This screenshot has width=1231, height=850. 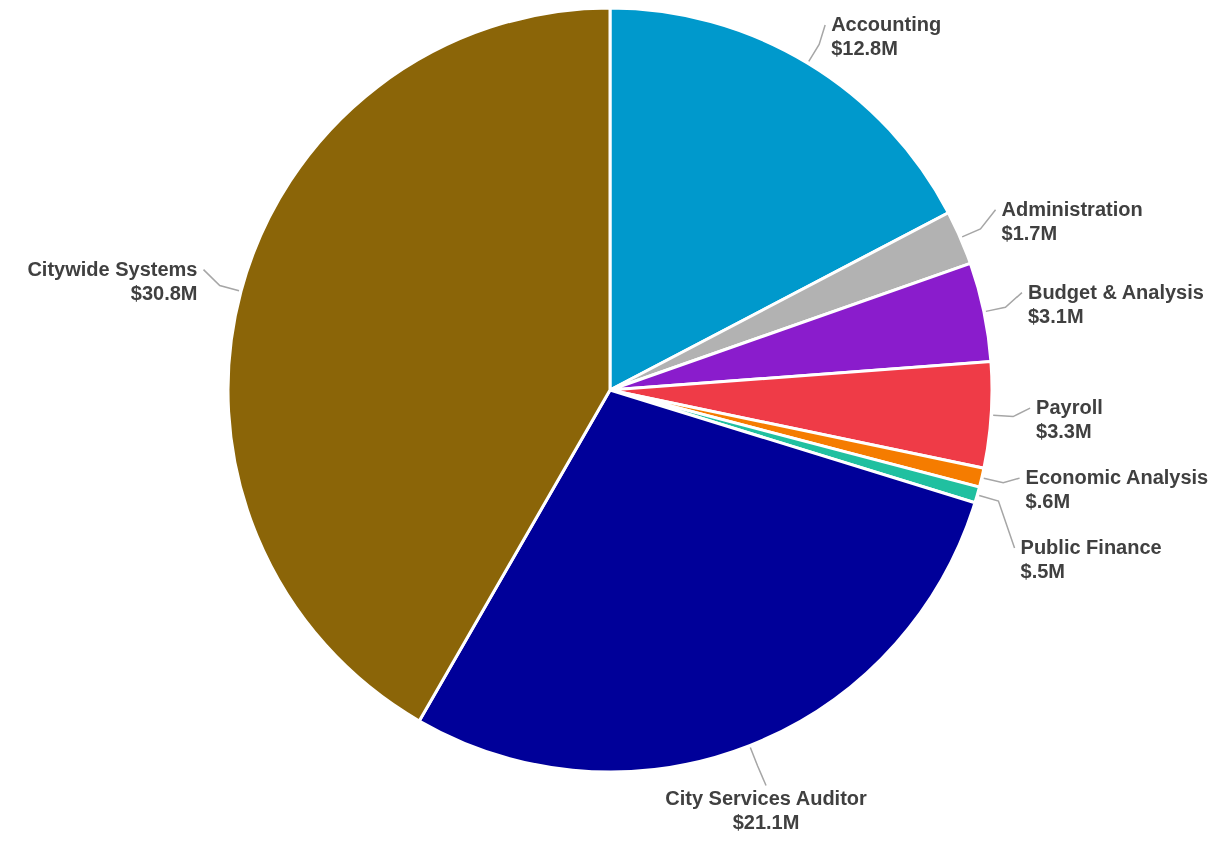 I want to click on data-label: $12.8M, so click(x=864, y=48).